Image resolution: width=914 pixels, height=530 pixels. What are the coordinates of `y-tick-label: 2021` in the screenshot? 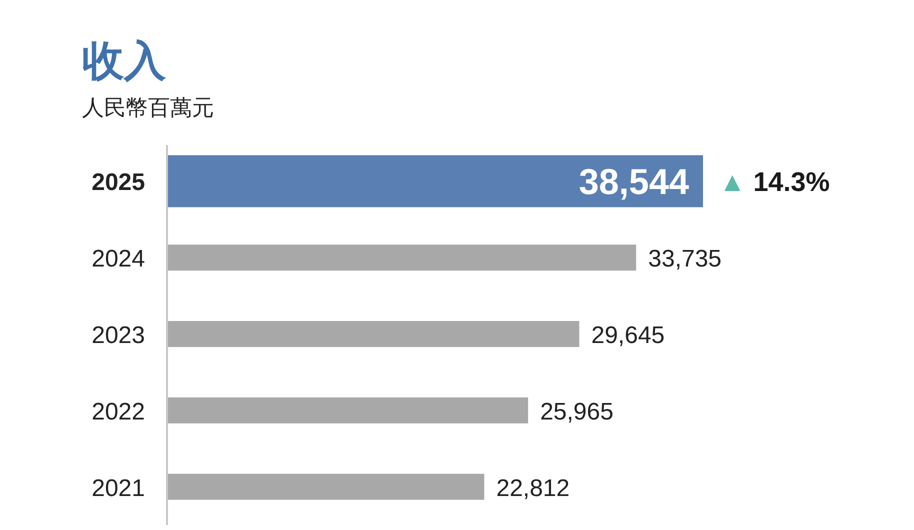 It's located at (118, 488).